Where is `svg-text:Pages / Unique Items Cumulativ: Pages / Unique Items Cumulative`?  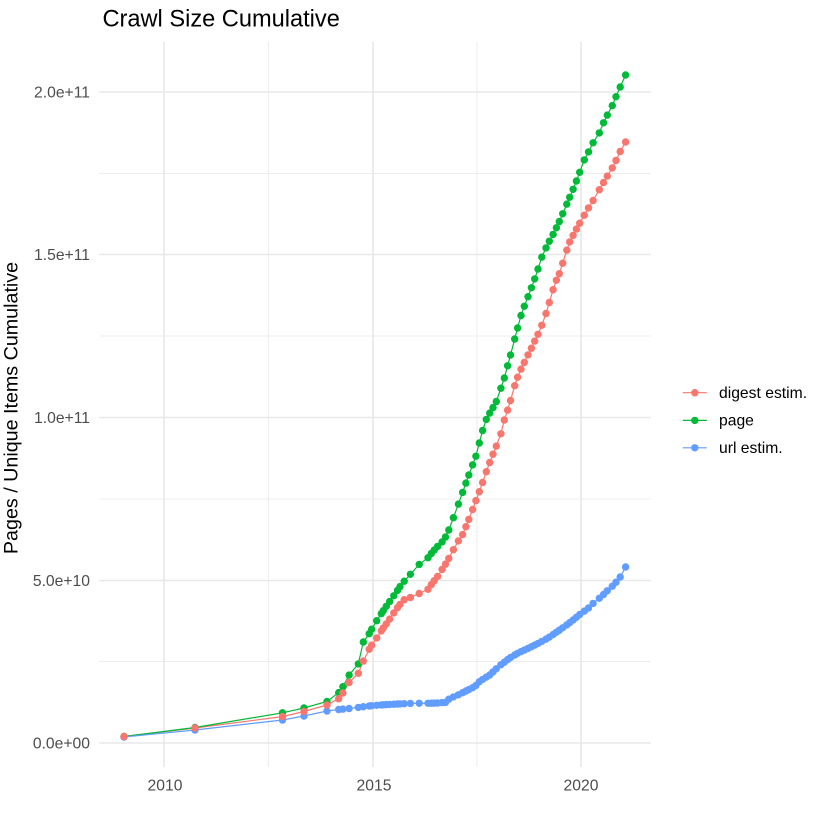
svg-text:Pages / Unique Items Cumulativ: Pages / Unique Items Cumulative is located at coordinates (12, 408).